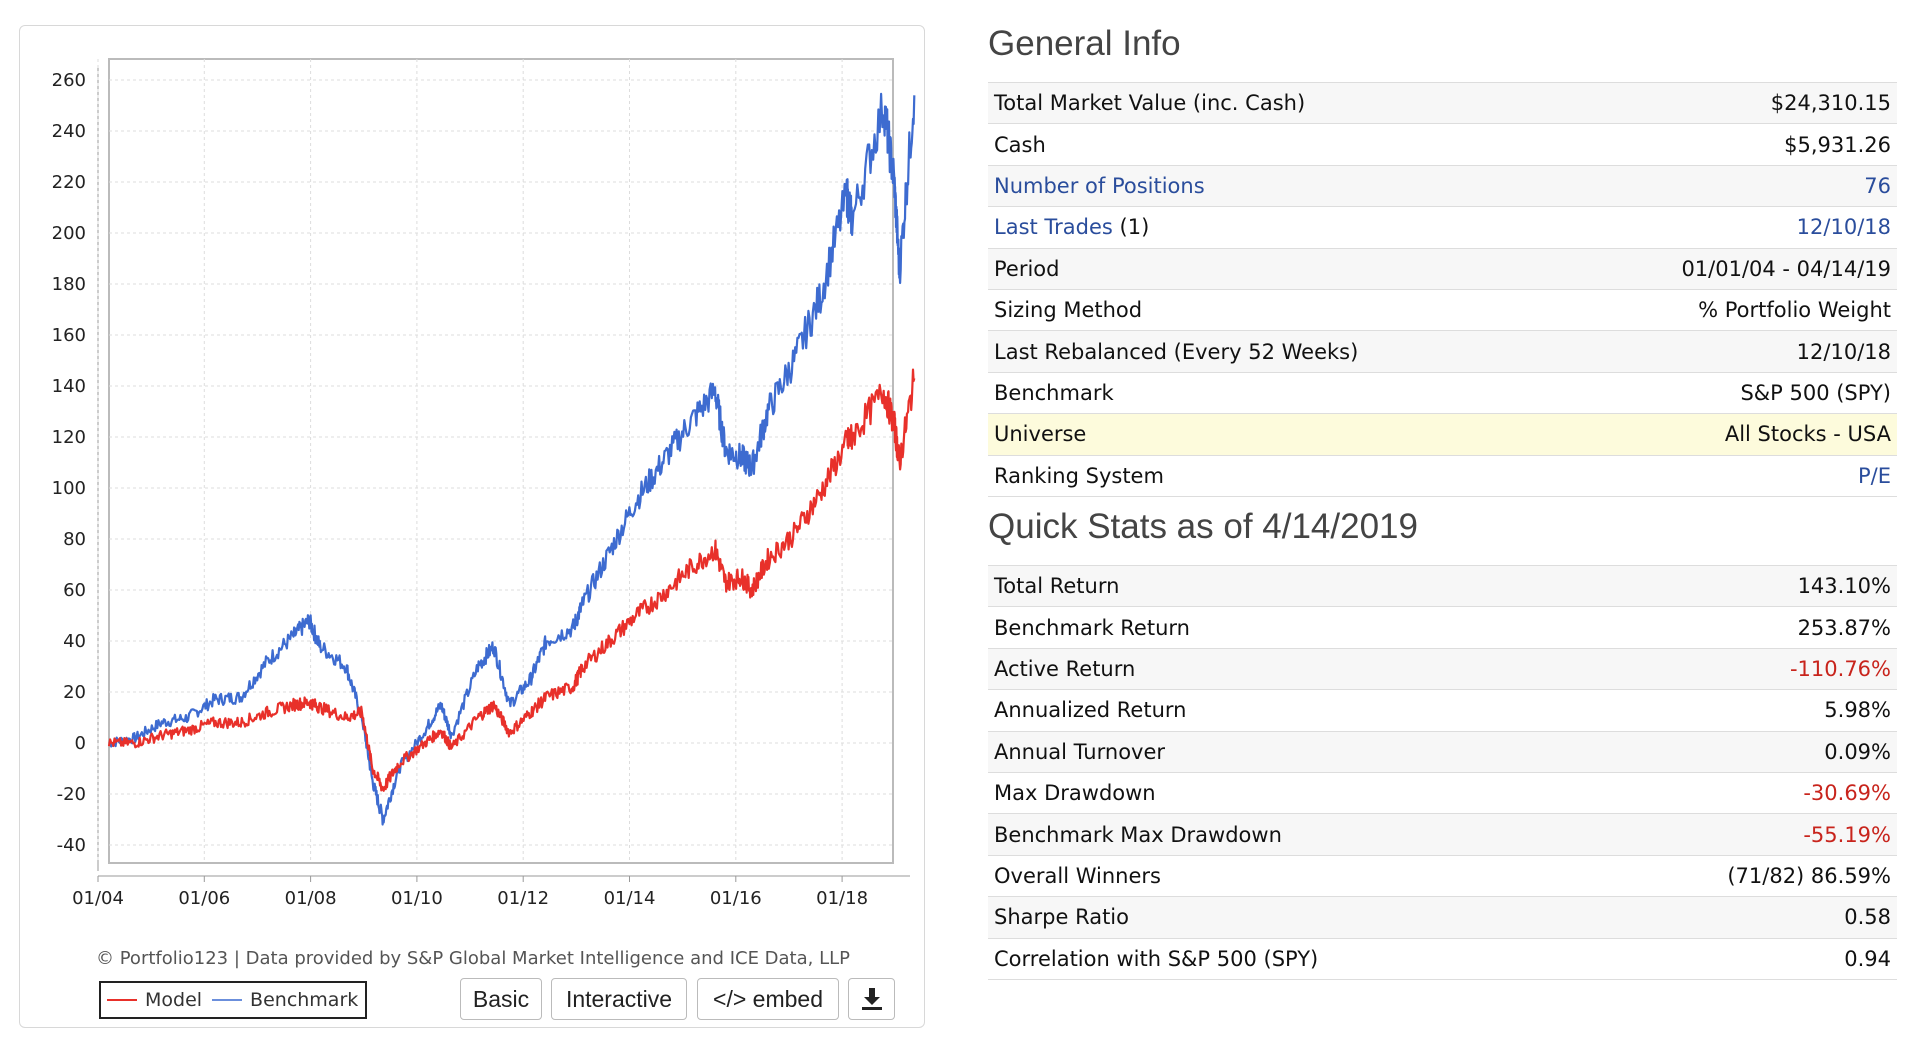  I want to click on y-tick-label: 240, so click(69, 131).